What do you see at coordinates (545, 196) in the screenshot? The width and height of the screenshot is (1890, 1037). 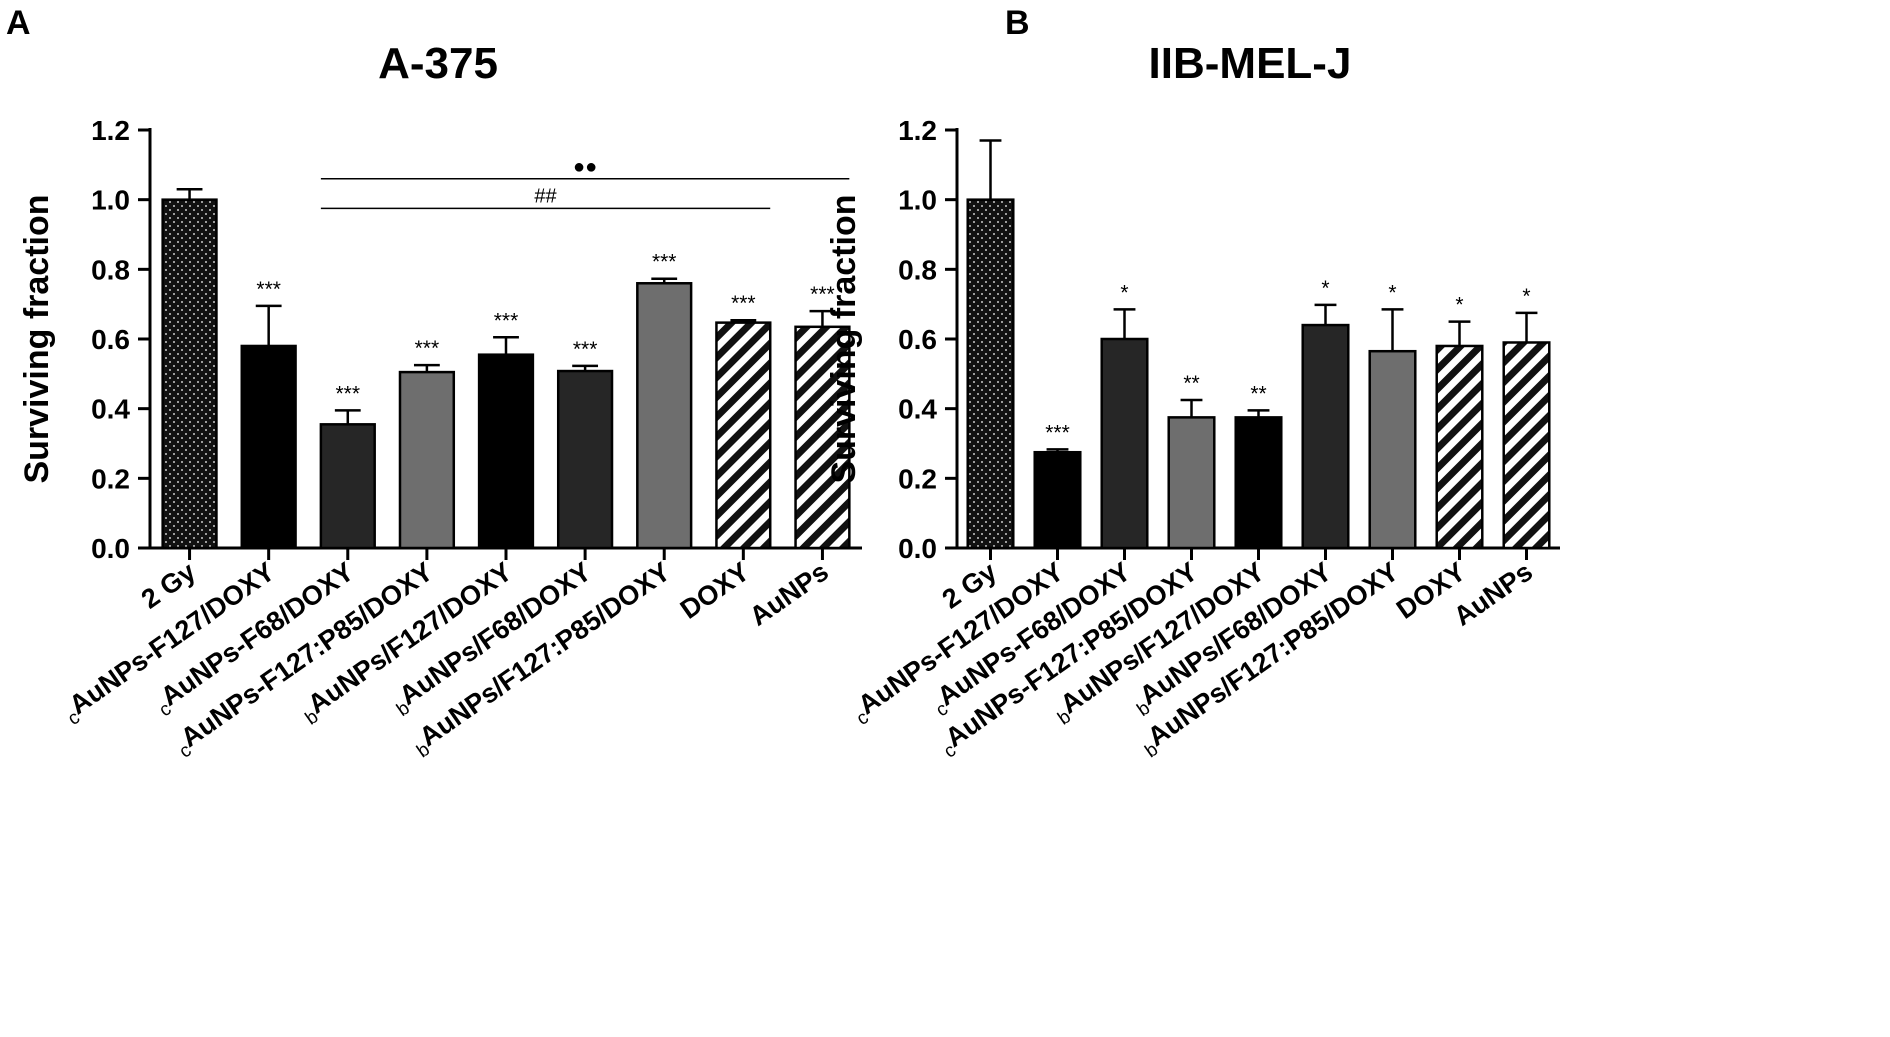 I see `comparison-marker: ##` at bounding box center [545, 196].